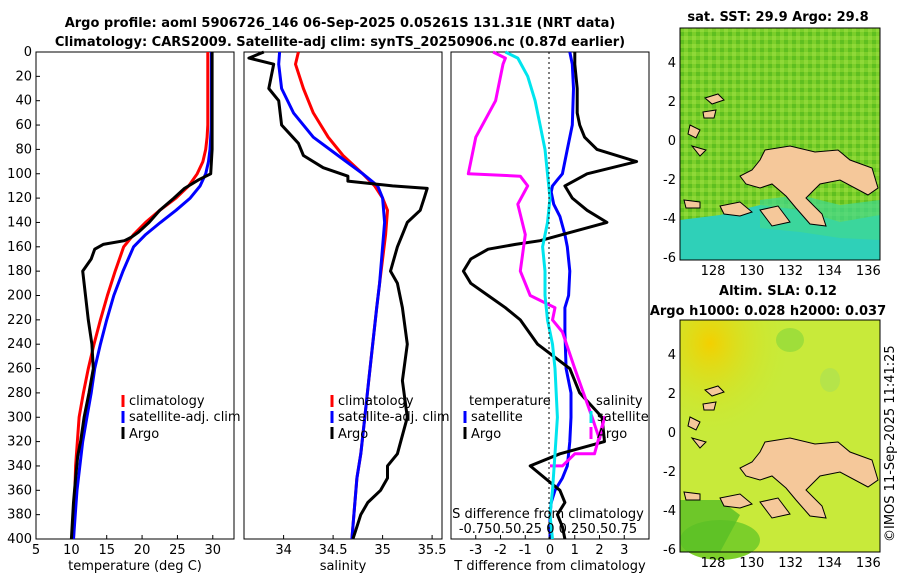  I want to click on temperature-ytick-label: 60, so click(23, 125).